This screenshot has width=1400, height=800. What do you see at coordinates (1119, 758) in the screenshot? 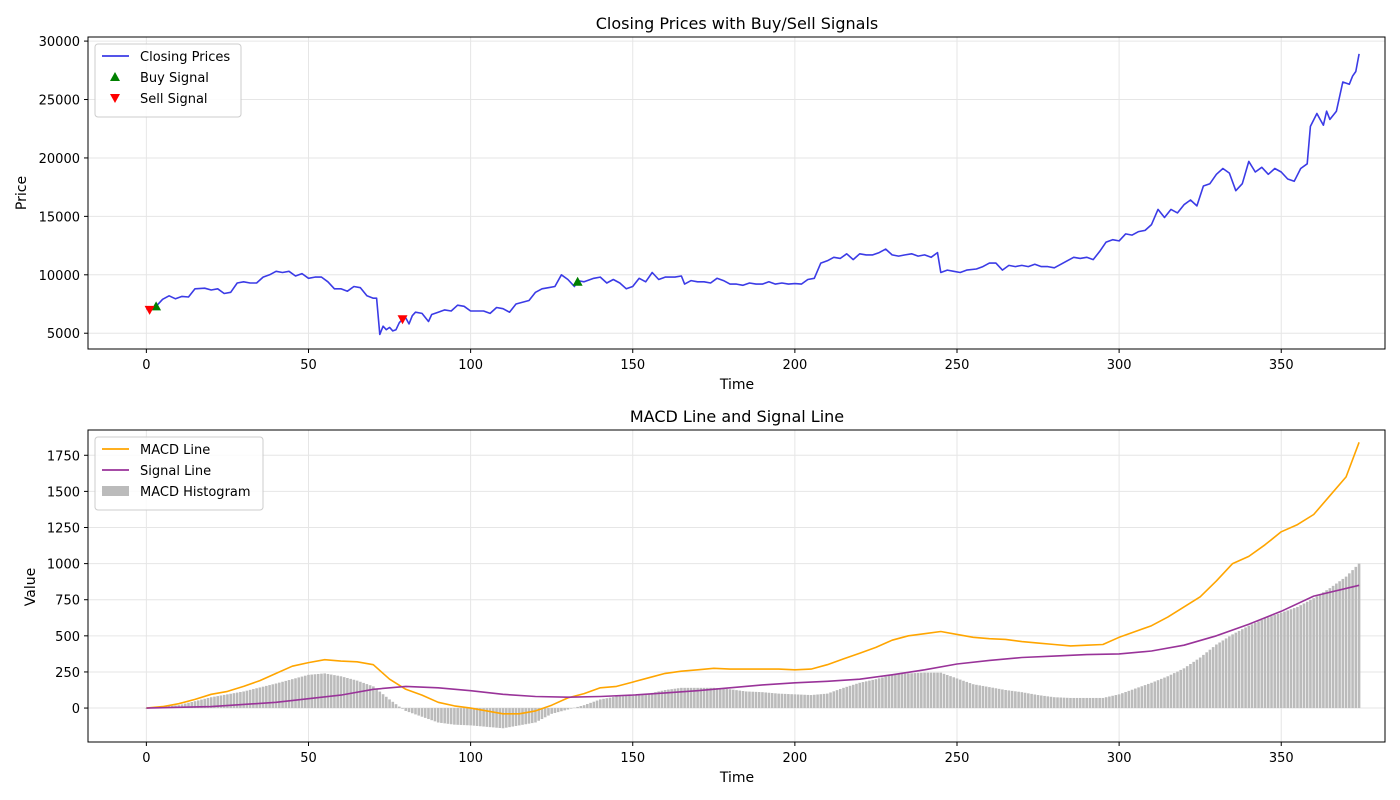
I see `x-tick-label: 300` at bounding box center [1119, 758].